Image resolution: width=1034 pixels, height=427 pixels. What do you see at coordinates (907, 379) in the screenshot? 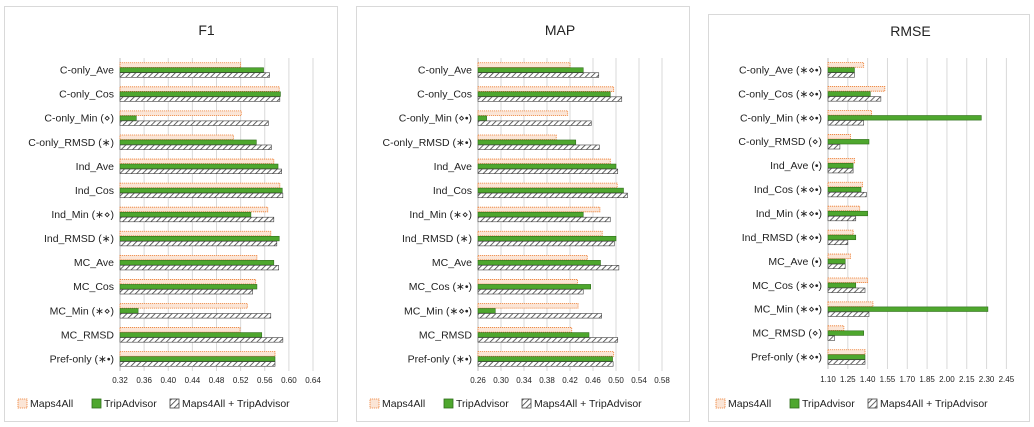
I see `x-tick-label: 1.70` at bounding box center [907, 379].